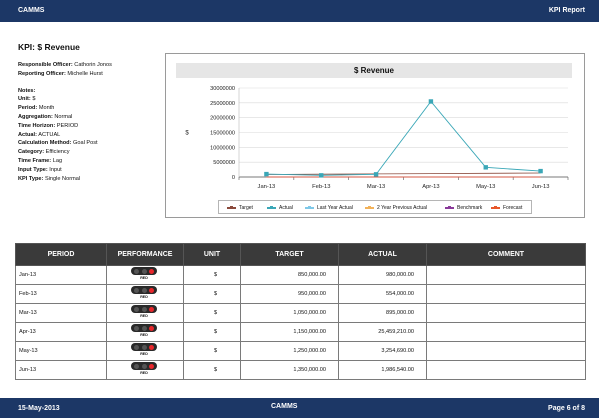 This screenshot has width=599, height=418. I want to click on period-cell: Apr-13, so click(61, 332).